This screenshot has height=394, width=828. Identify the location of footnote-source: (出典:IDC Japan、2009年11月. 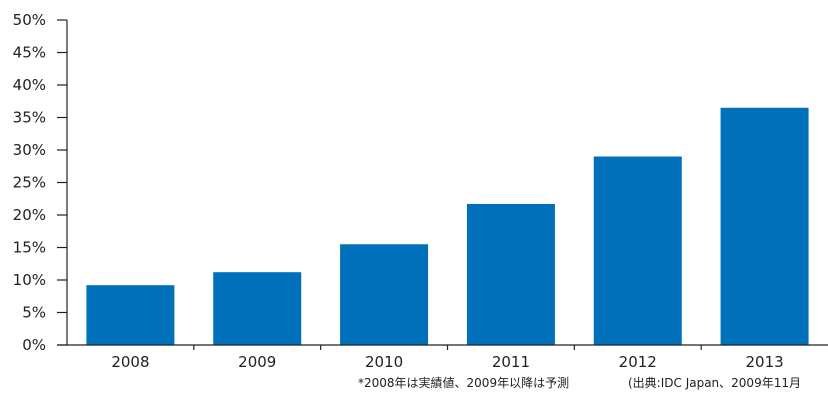
(714, 383).